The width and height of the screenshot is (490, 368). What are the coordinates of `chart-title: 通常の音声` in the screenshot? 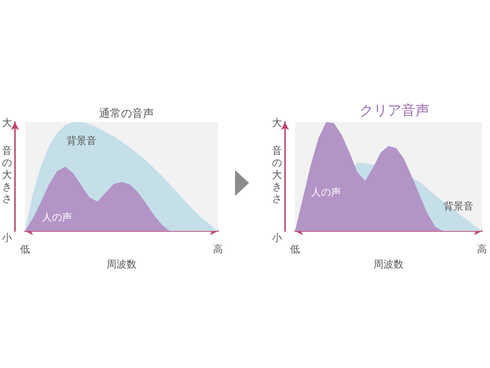 It's located at (126, 113).